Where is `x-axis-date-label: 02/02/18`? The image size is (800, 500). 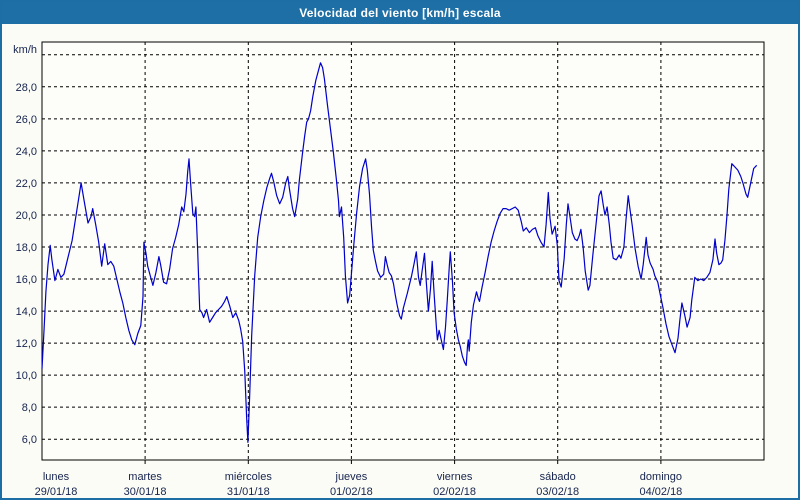 x-axis-date-label: 02/02/18 is located at coordinates (454, 492).